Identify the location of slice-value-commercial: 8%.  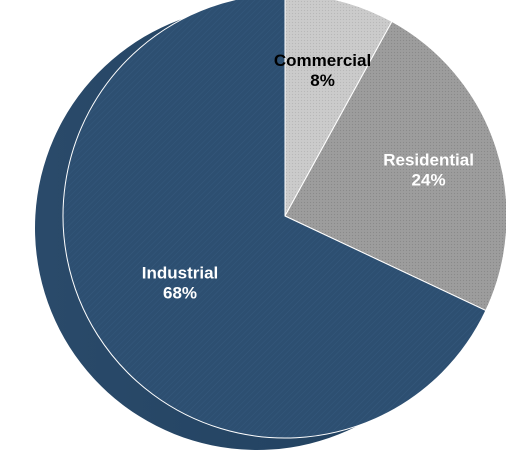
(322, 80).